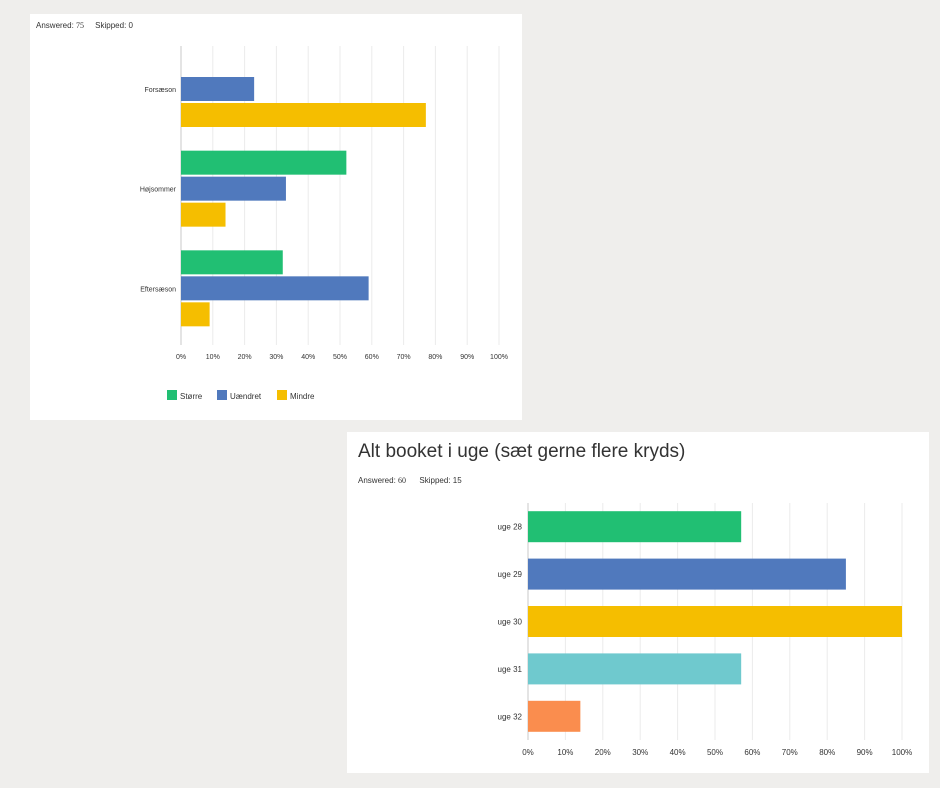  Describe the element at coordinates (130, 25) in the screenshot. I see `skipped-count: 0` at that location.